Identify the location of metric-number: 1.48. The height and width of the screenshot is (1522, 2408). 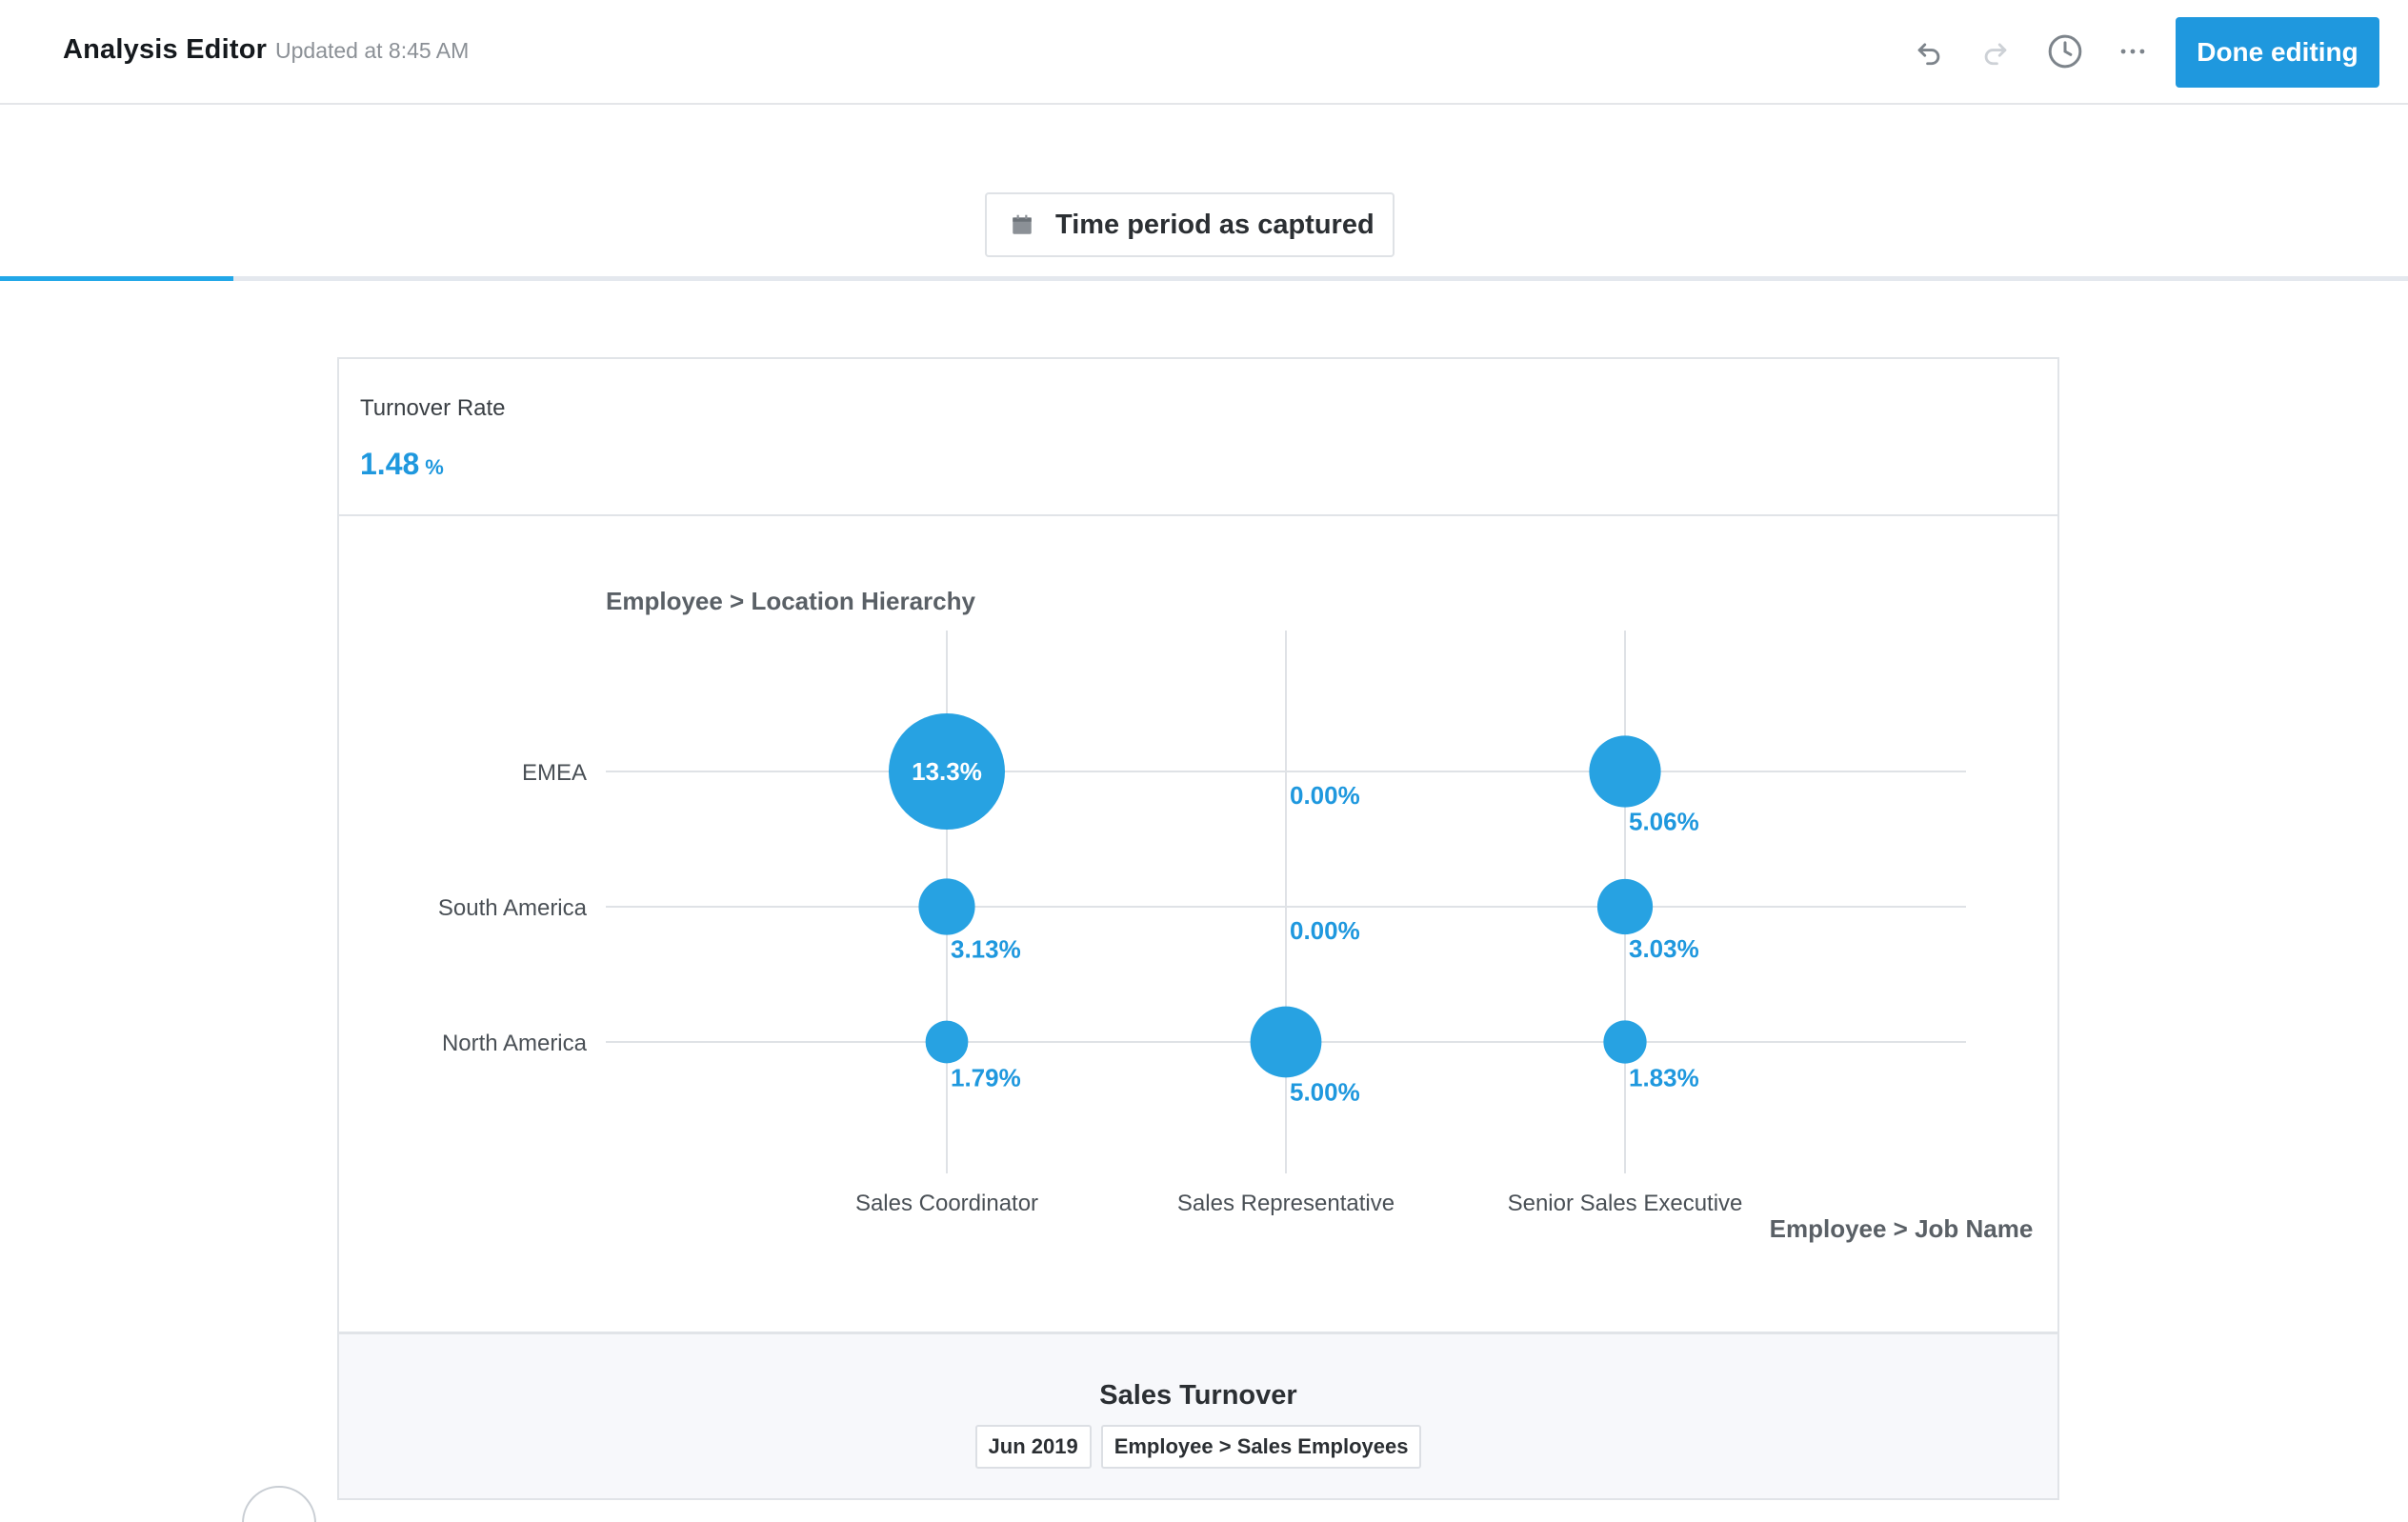
(390, 464).